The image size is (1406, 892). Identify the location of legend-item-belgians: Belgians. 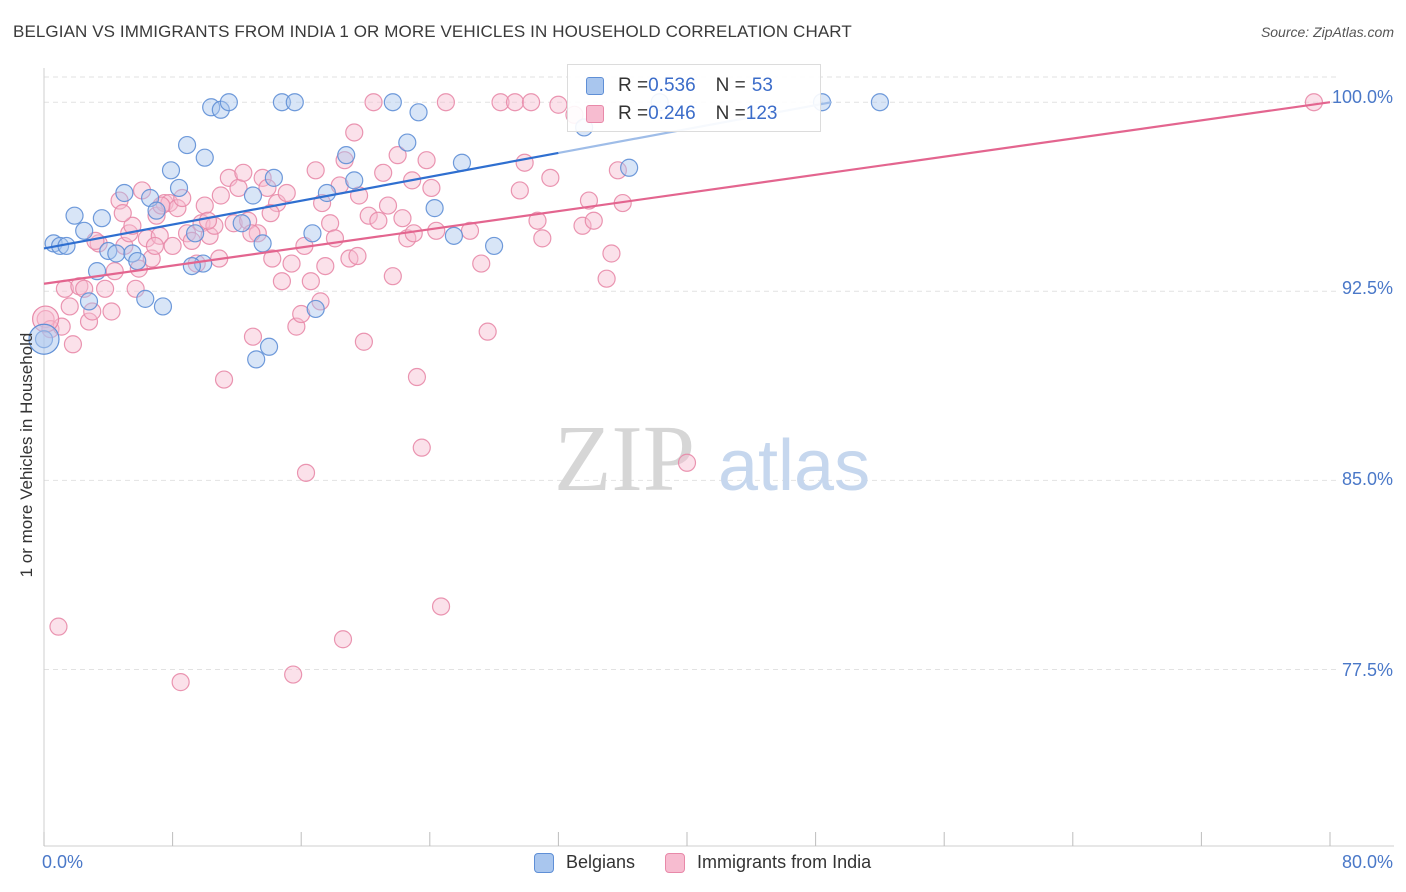
(584, 862).